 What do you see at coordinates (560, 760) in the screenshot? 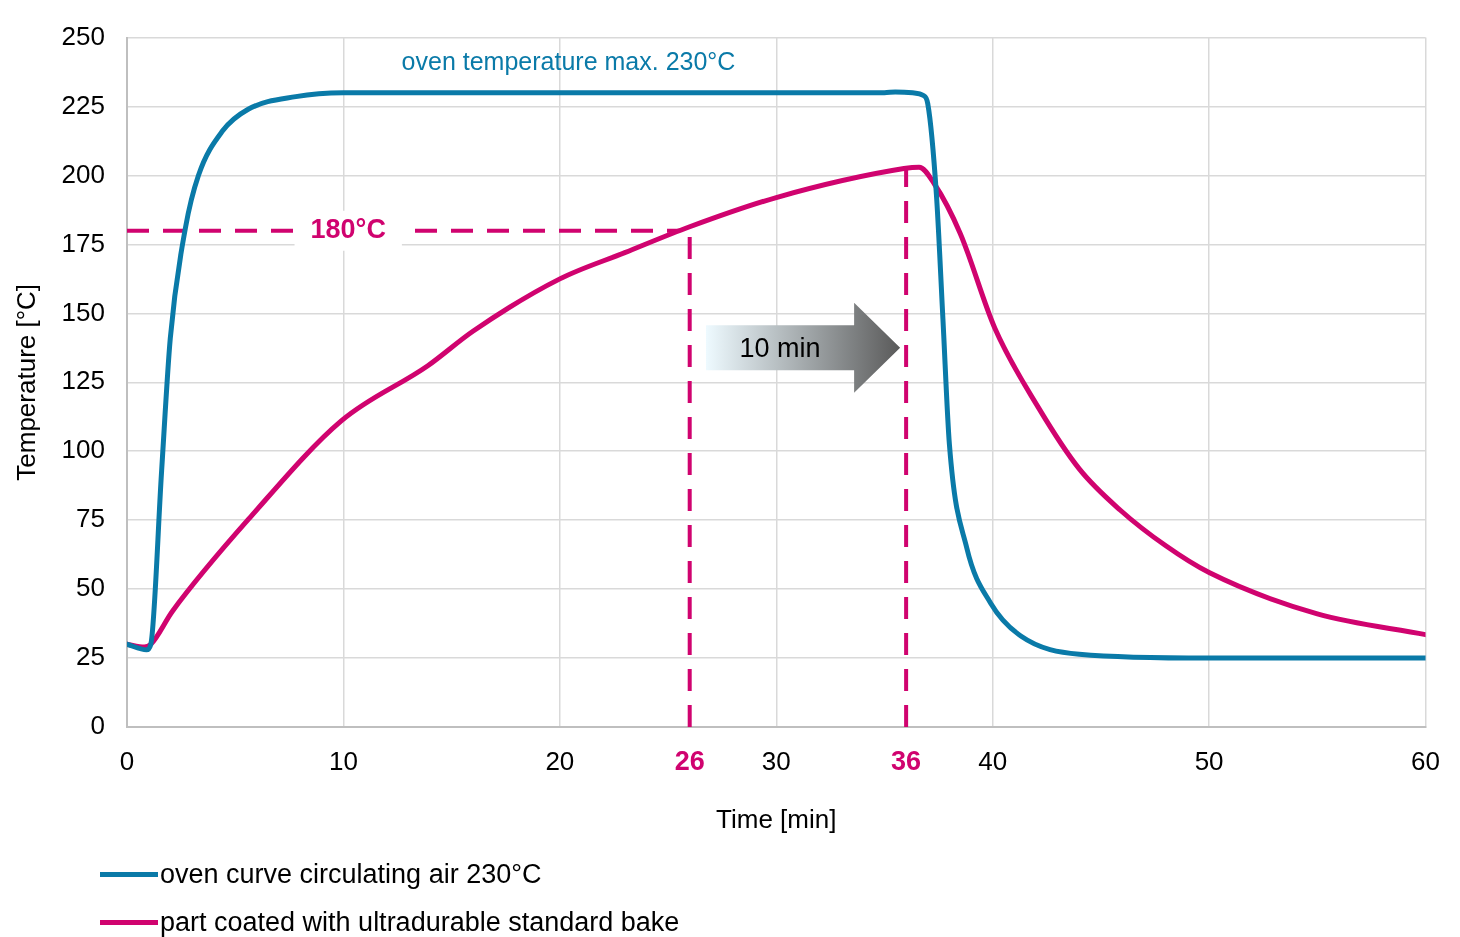
I see `x-tick-label: 20` at bounding box center [560, 760].